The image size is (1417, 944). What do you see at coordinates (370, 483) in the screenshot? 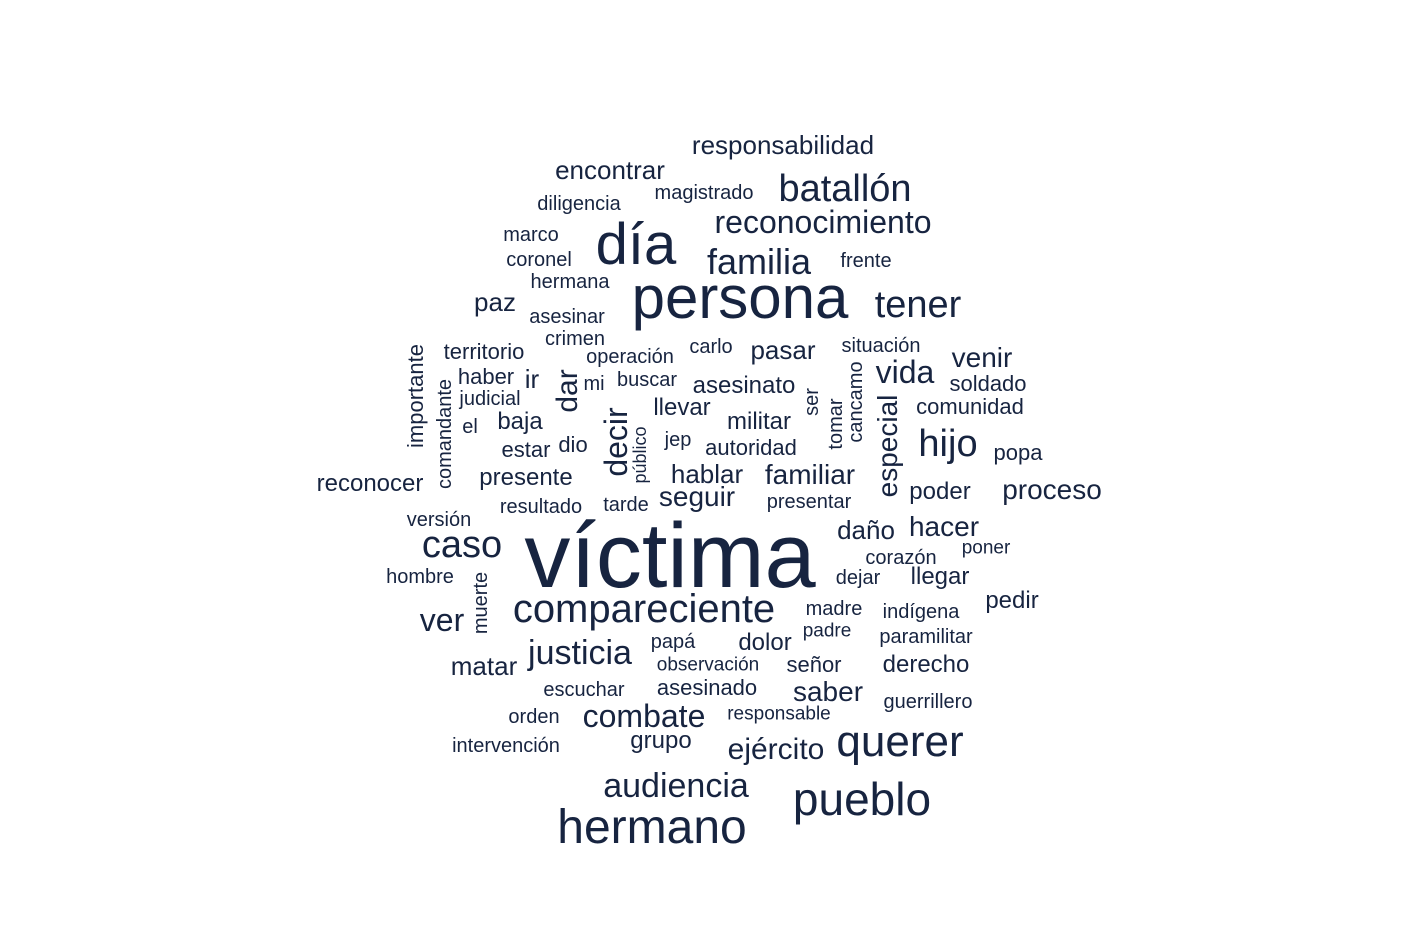
I see `word: reconocer` at bounding box center [370, 483].